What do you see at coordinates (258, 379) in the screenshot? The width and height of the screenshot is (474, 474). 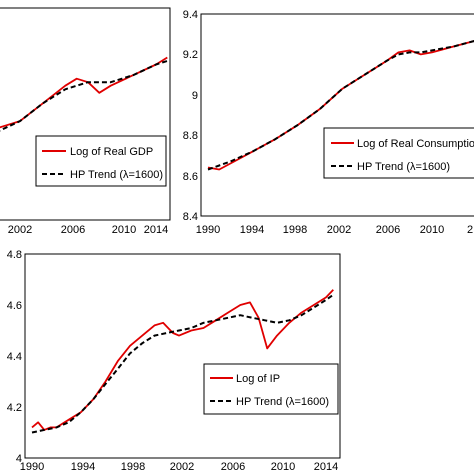 I see `ip-legend-label: Log of IP` at bounding box center [258, 379].